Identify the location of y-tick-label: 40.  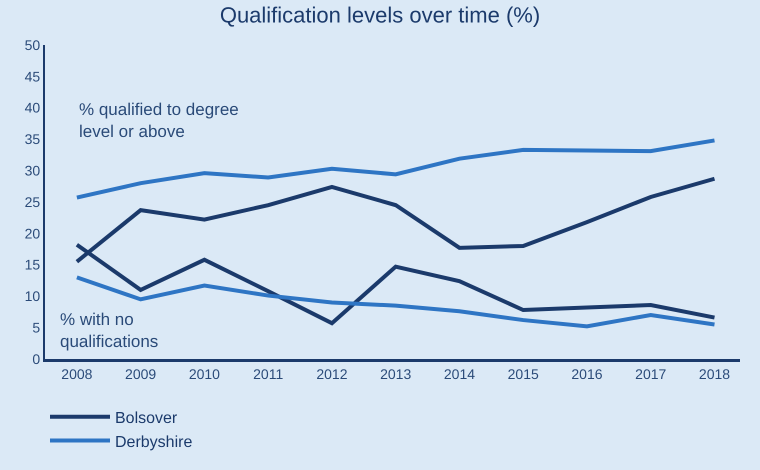
(32, 108).